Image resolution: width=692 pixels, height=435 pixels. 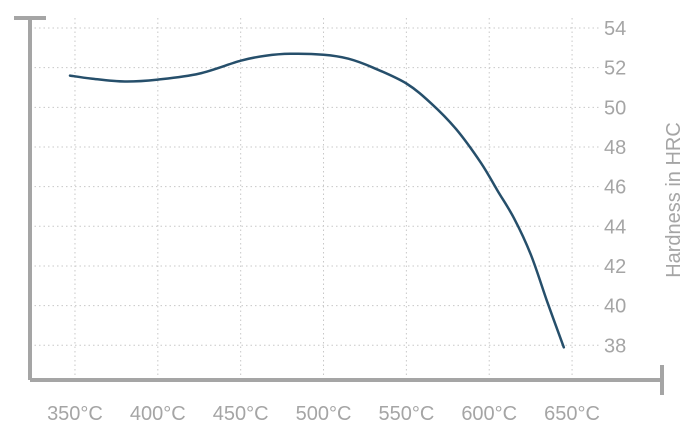 I want to click on y-tick-label: 46, so click(x=615, y=188).